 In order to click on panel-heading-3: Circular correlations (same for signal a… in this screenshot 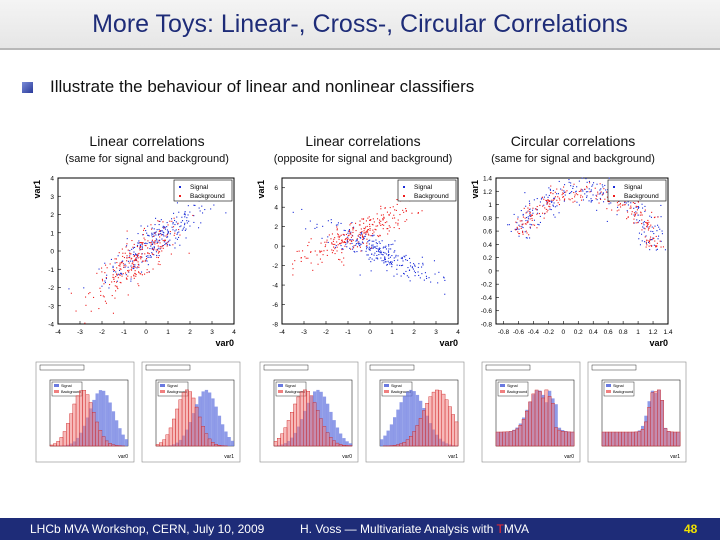, I will do `click(573, 149)`.